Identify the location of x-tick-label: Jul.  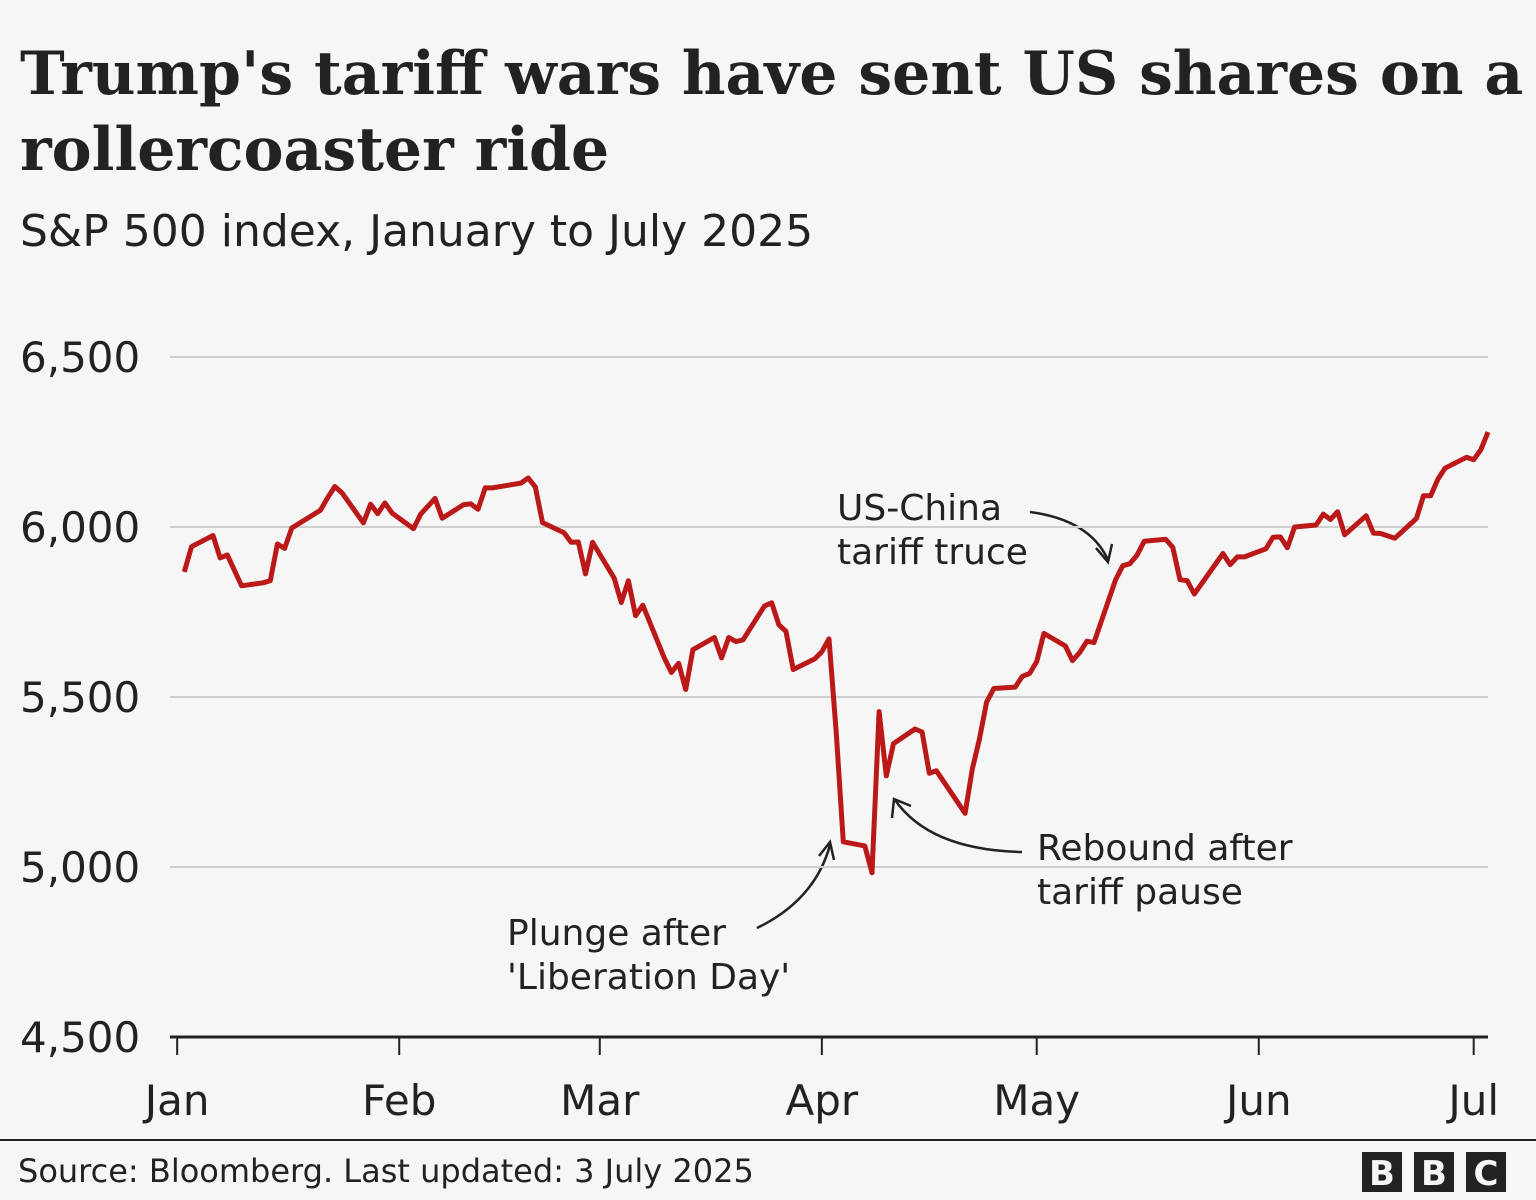
(1472, 1100).